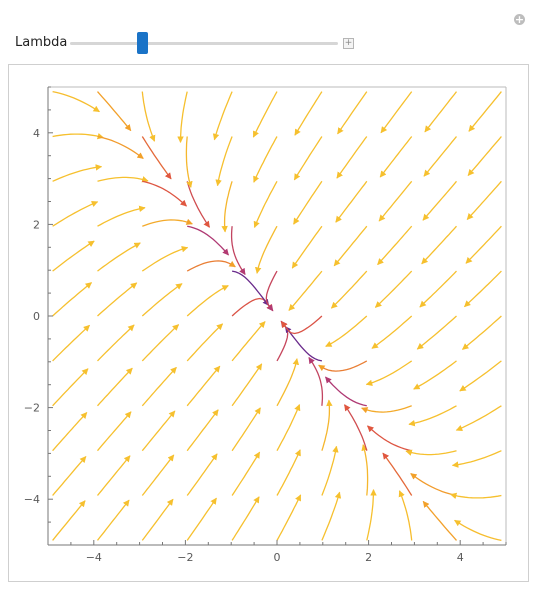 The height and width of the screenshot is (592, 537). What do you see at coordinates (460, 557) in the screenshot?
I see `x-tick-label: 4` at bounding box center [460, 557].